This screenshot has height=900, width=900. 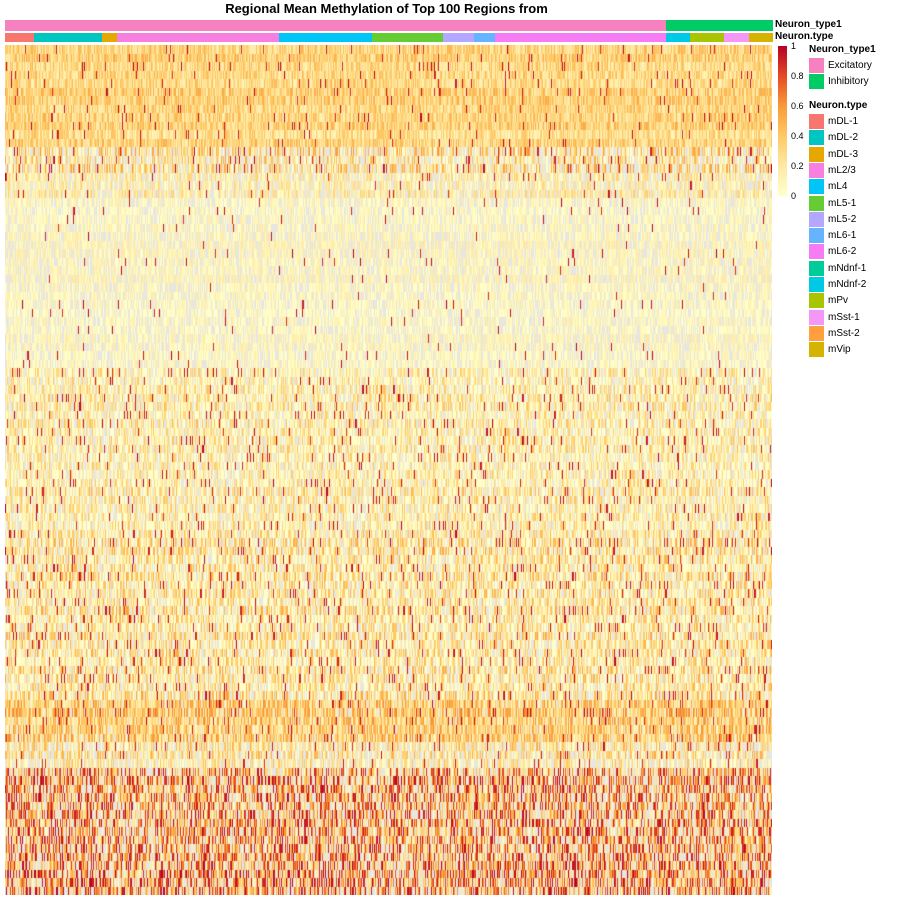 I want to click on legend-label: Excitatory, so click(x=850, y=65).